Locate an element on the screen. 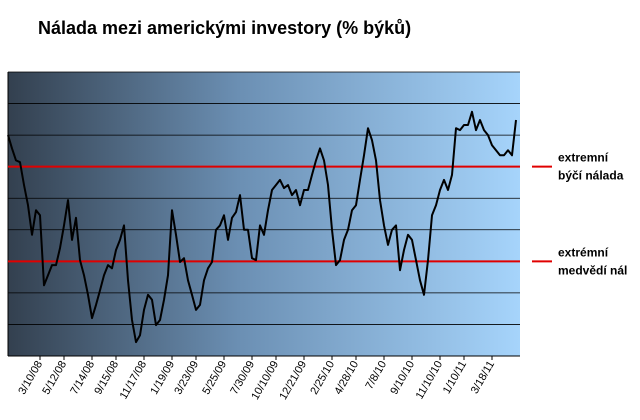  x-tick-label: 11/17/08 is located at coordinates (133, 380).